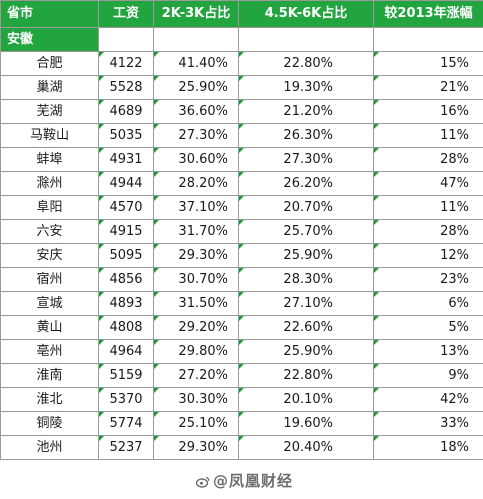 The height and width of the screenshot is (499, 483). Describe the element at coordinates (306, 111) in the screenshot. I see `share-4-5k-6k-cell: 21.20%` at that location.